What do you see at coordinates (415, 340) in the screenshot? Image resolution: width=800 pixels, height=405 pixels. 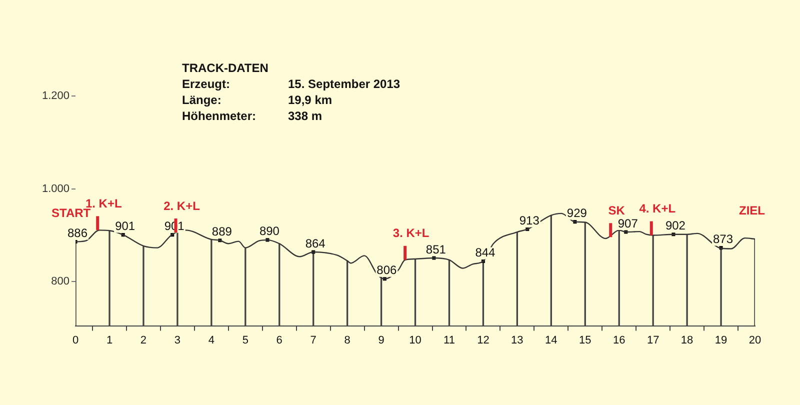 I see `x-tick-label: 10` at bounding box center [415, 340].